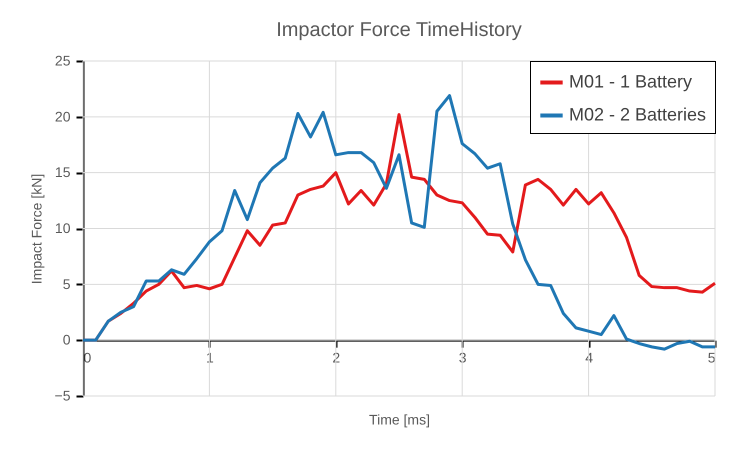  I want to click on x-tick-label: 1, so click(210, 358).